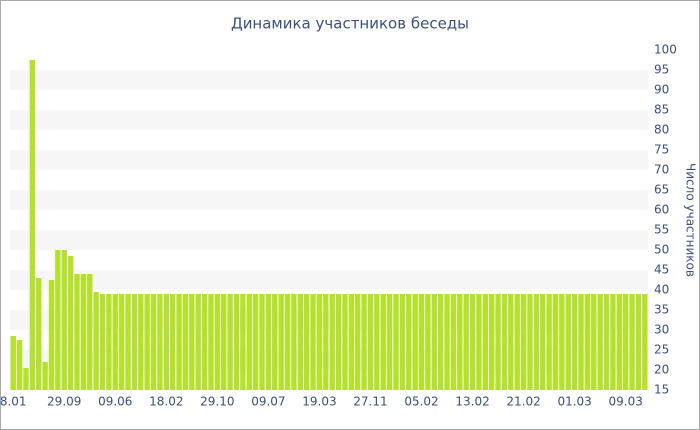  What do you see at coordinates (661, 250) in the screenshot?
I see `y-tick-label: 50` at bounding box center [661, 250].